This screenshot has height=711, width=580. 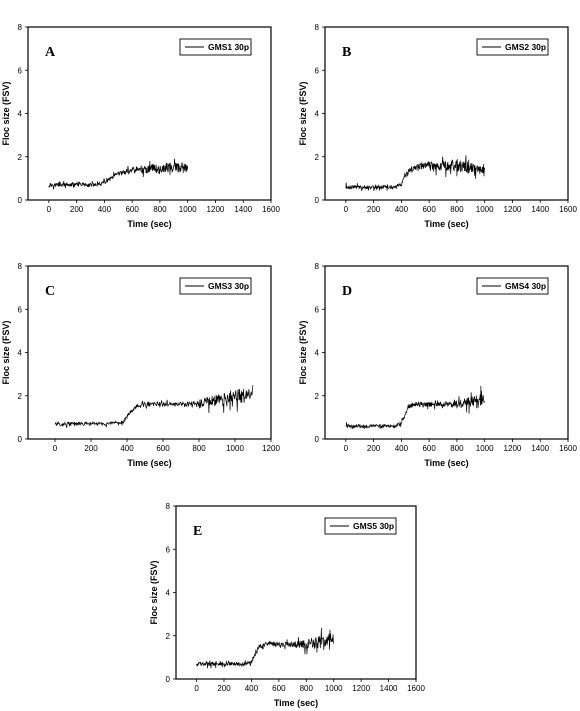 I want to click on legend-label: GMS3 30p, so click(x=228, y=286).